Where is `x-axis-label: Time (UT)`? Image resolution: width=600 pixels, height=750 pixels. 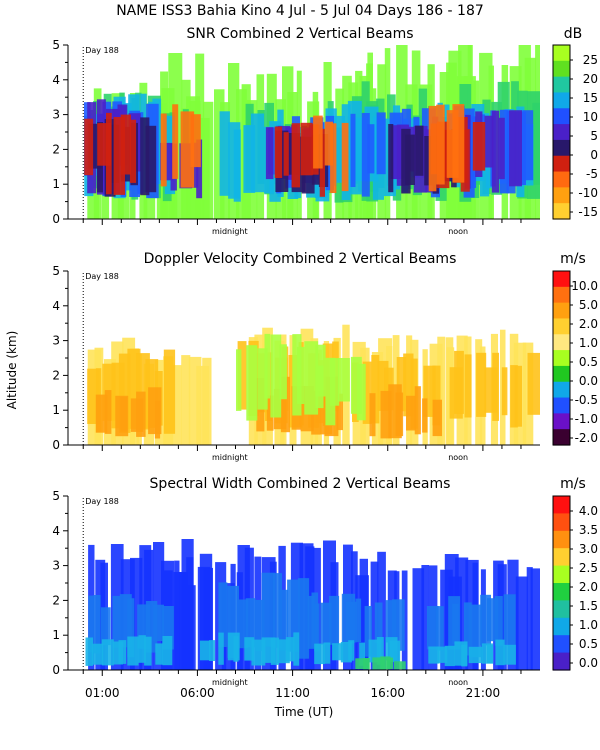
x-axis-label: Time (UT) is located at coordinates (304, 712).